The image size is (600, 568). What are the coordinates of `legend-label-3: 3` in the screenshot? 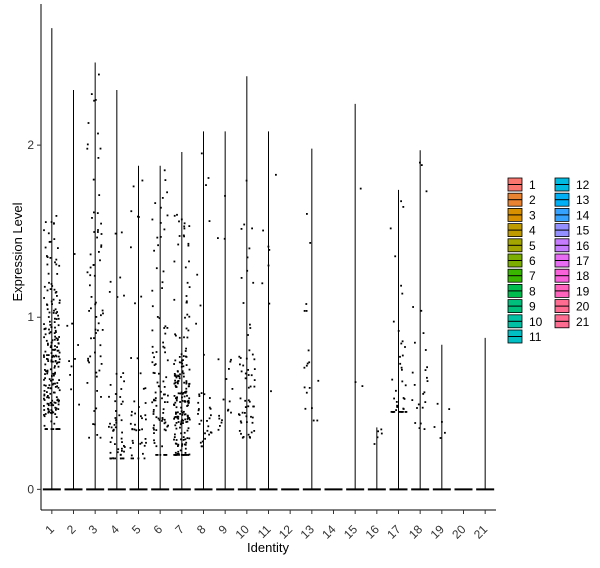 It's located at (532, 215).